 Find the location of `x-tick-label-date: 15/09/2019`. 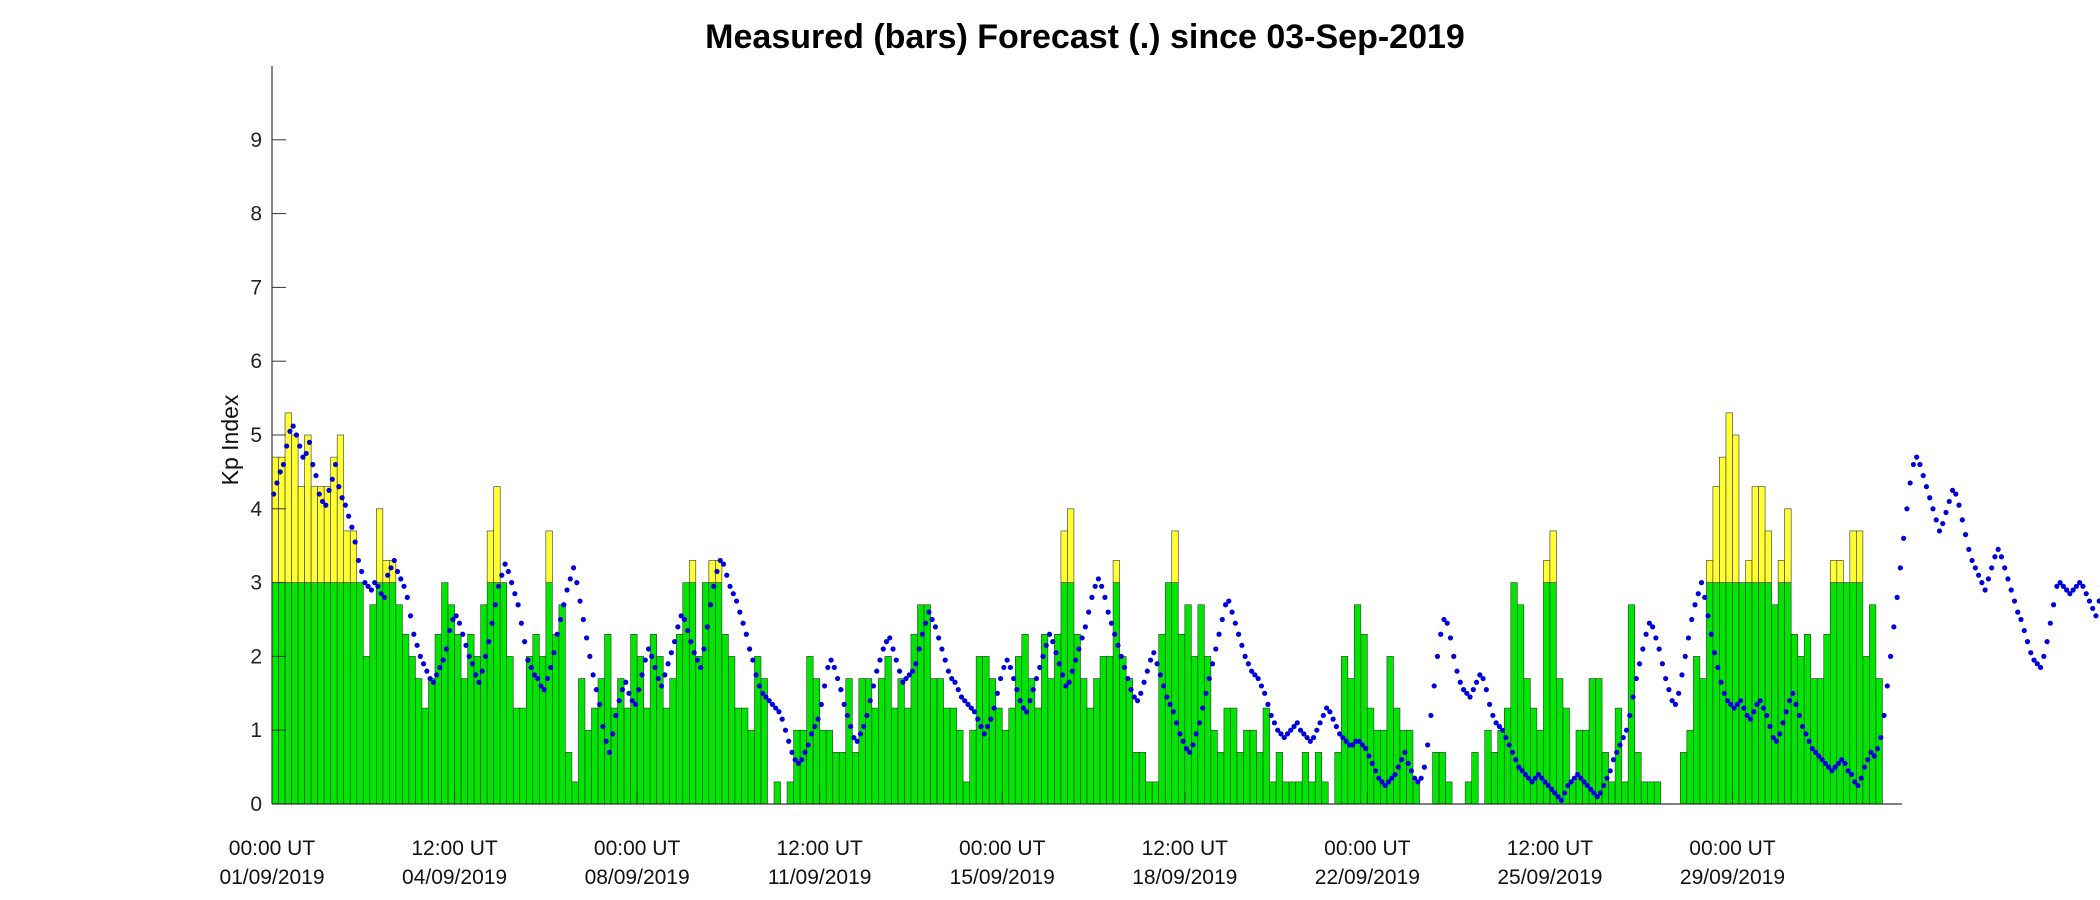

x-tick-label-date: 15/09/2019 is located at coordinates (1002, 877).